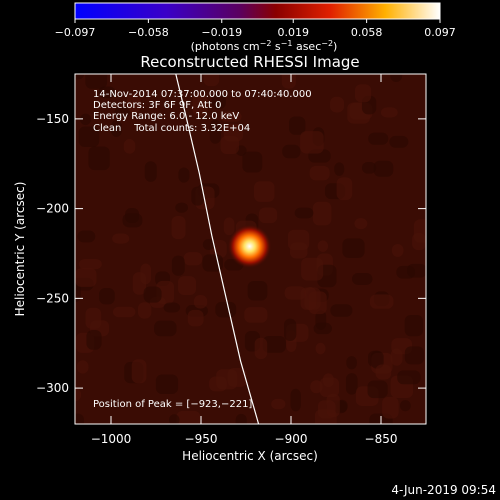 The width and height of the screenshot is (500, 500). Describe the element at coordinates (221, 32) in the screenshot. I see `colorbar-tick-label: −0.019` at that location.